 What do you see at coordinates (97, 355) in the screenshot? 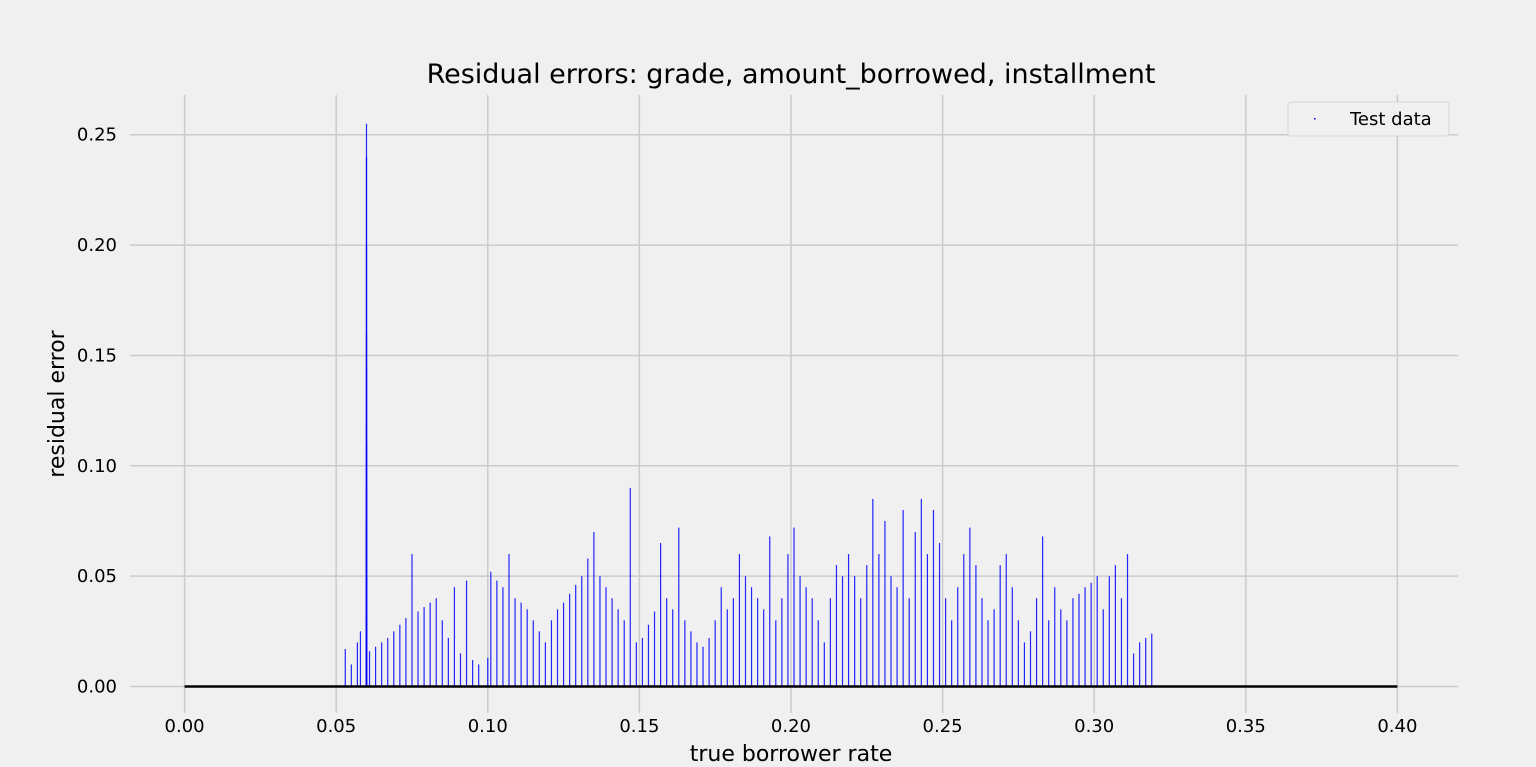
I see `y-tick-label: 0.15` at bounding box center [97, 355].